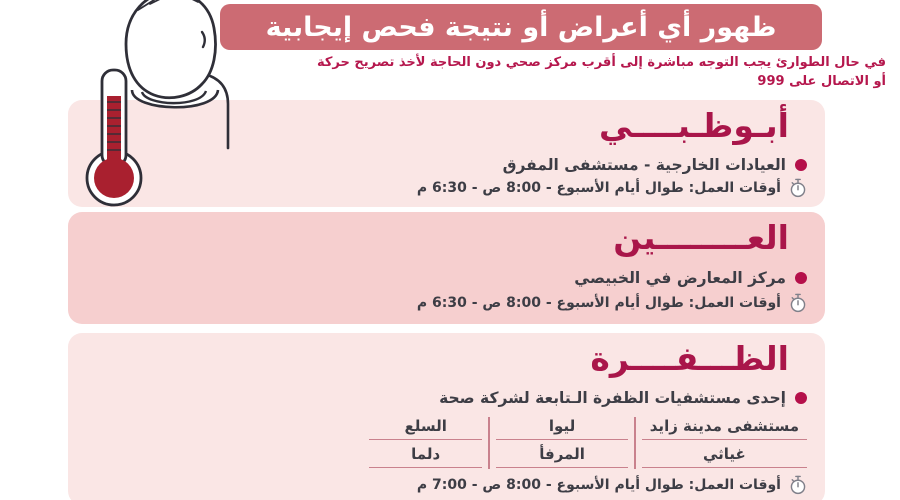 This screenshot has width=900, height=500. Describe the element at coordinates (216, 111) in the screenshot. I see `shoulder-line-icon` at that location.